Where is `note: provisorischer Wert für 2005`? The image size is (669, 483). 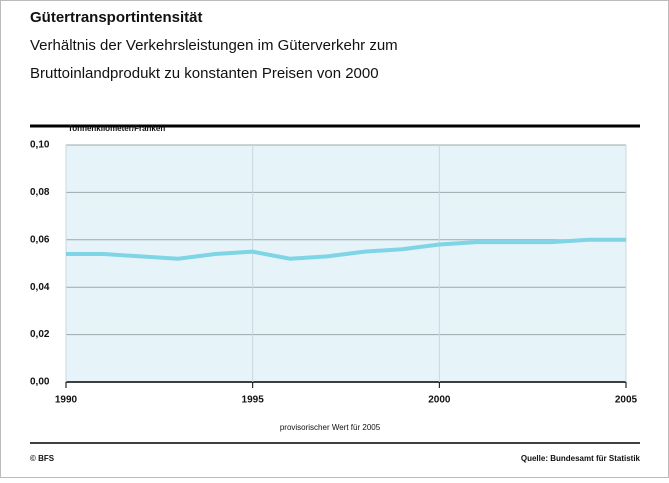
note: provisorischer Wert für 2005 is located at coordinates (330, 427).